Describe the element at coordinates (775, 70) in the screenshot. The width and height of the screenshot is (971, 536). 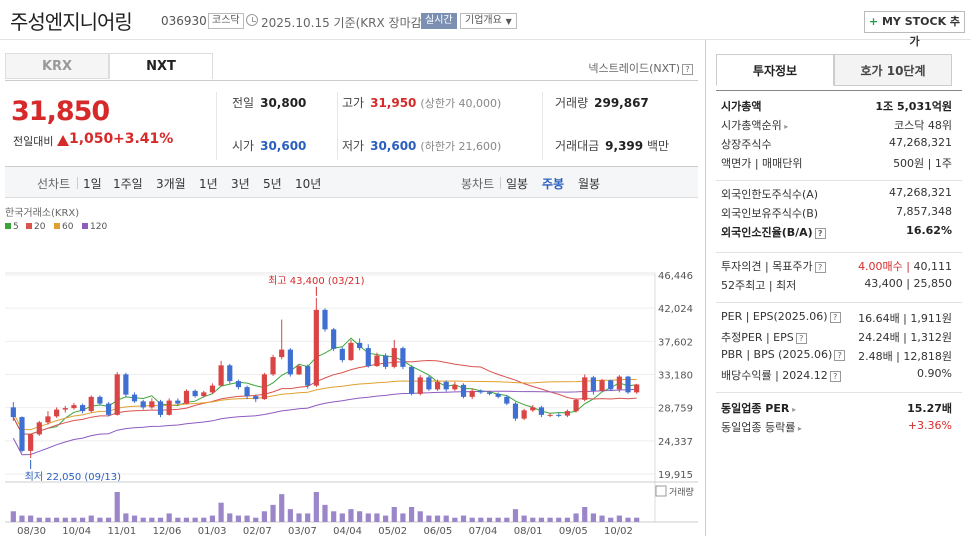
I see `tab-invest-info: 투자정보` at that location.